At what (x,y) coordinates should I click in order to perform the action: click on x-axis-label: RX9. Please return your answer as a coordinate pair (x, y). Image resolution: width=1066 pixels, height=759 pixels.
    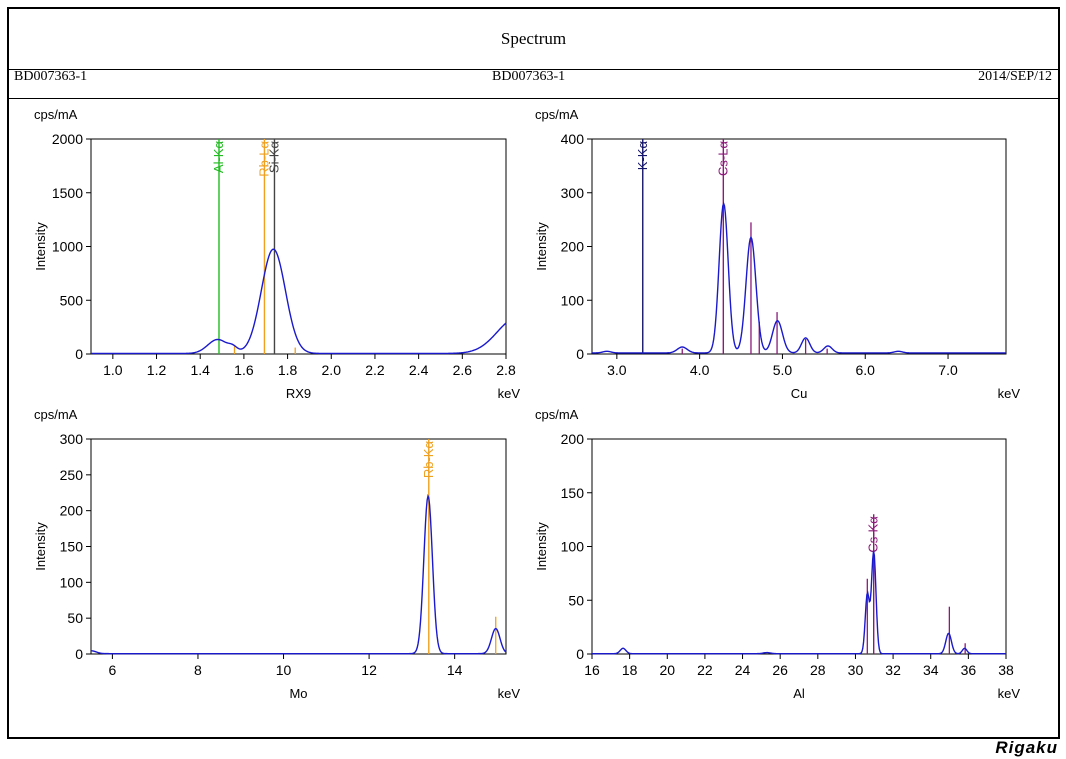
    Looking at the image, I should click on (298, 393).